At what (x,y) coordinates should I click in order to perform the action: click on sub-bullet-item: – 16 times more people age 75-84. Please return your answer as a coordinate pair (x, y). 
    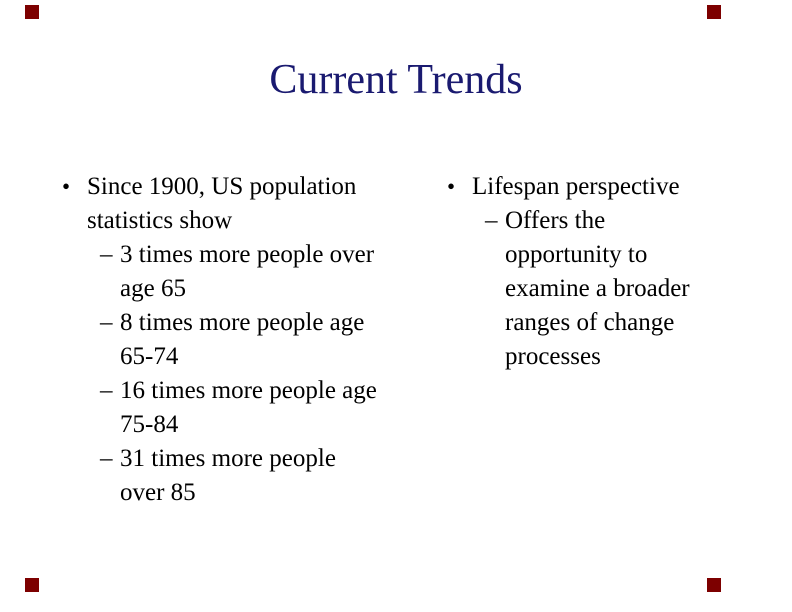
    Looking at the image, I should click on (273, 408).